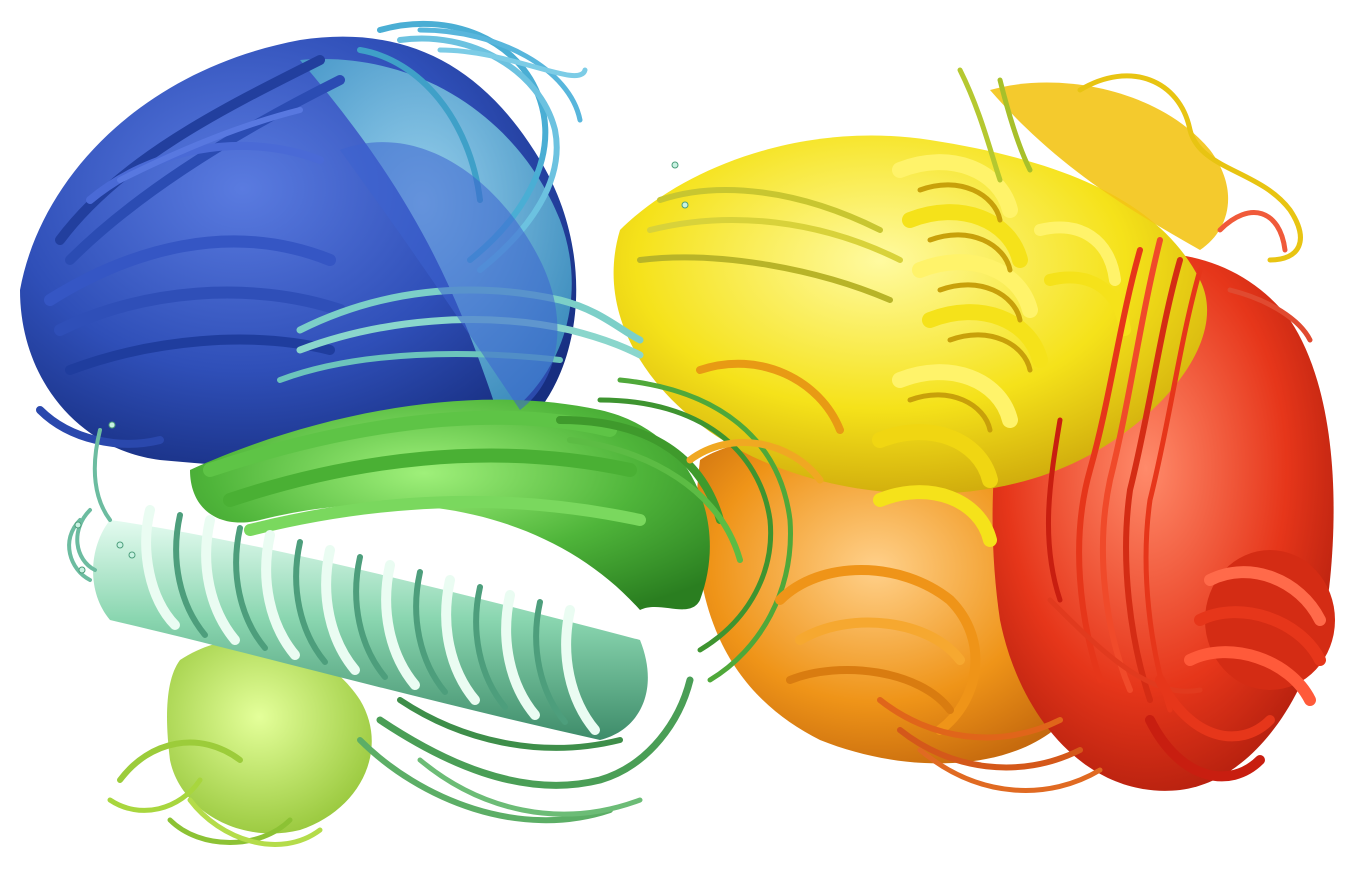  Describe the element at coordinates (449, 276) in the screenshot. I see `blue-sheet-overlay` at that location.